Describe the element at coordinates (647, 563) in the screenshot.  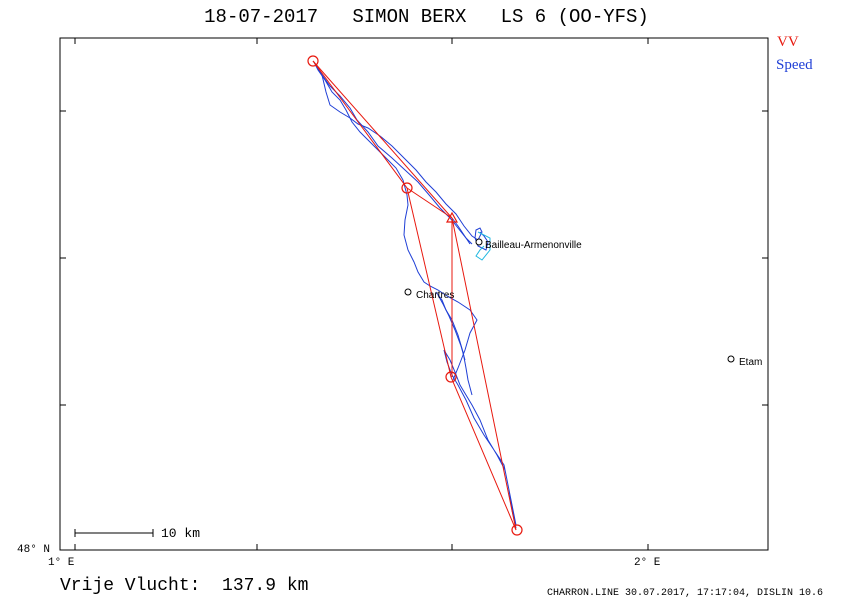
I see `lon-axis-label-right: 2° E` at that location.